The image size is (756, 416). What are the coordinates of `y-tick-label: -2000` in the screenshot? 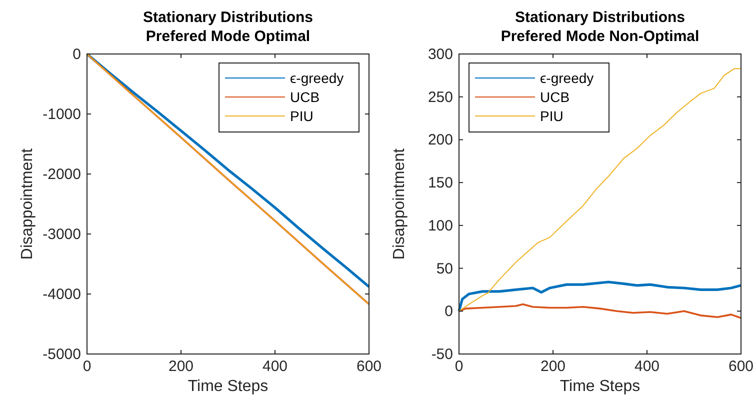 It's located at (61, 174).